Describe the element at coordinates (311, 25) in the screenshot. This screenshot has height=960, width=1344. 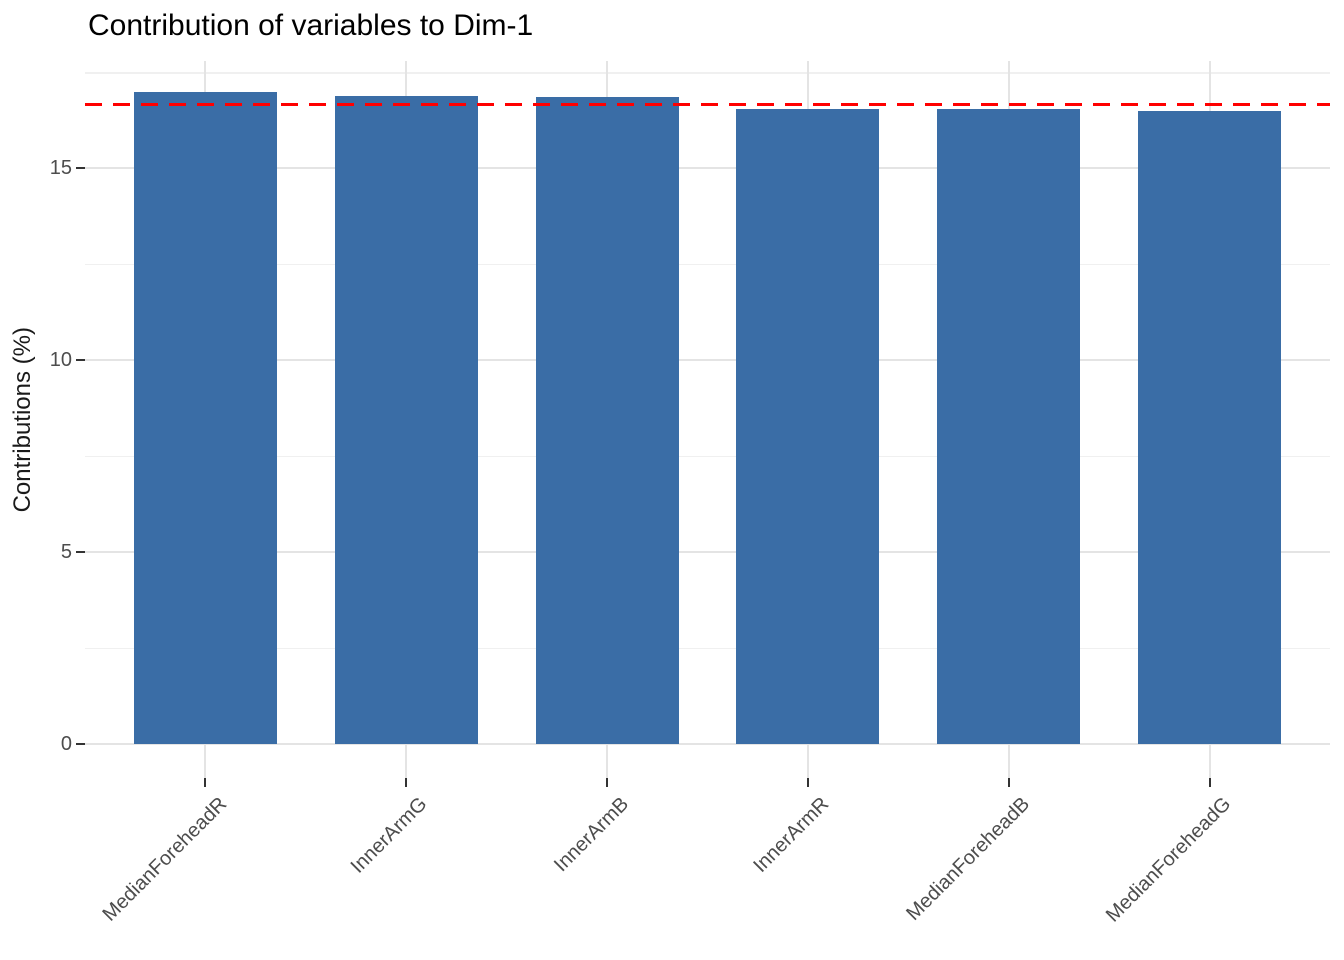
I see `chart-title: Contribution of variables to Dim-1` at that location.